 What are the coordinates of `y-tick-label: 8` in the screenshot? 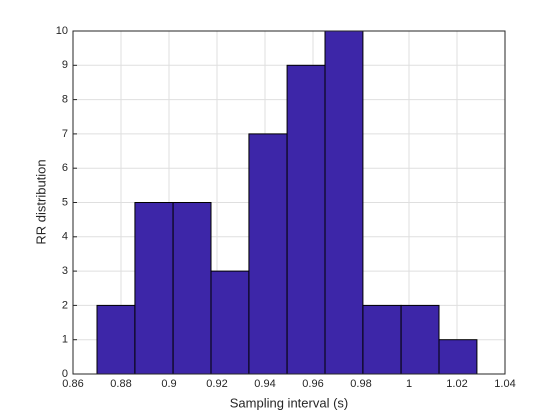 It's located at (65, 100).